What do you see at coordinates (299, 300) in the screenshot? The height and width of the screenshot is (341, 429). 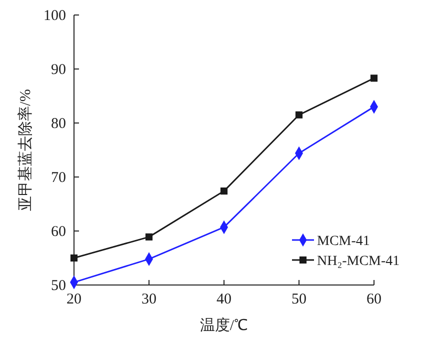 I see `x-tick-label: 50` at bounding box center [299, 300].